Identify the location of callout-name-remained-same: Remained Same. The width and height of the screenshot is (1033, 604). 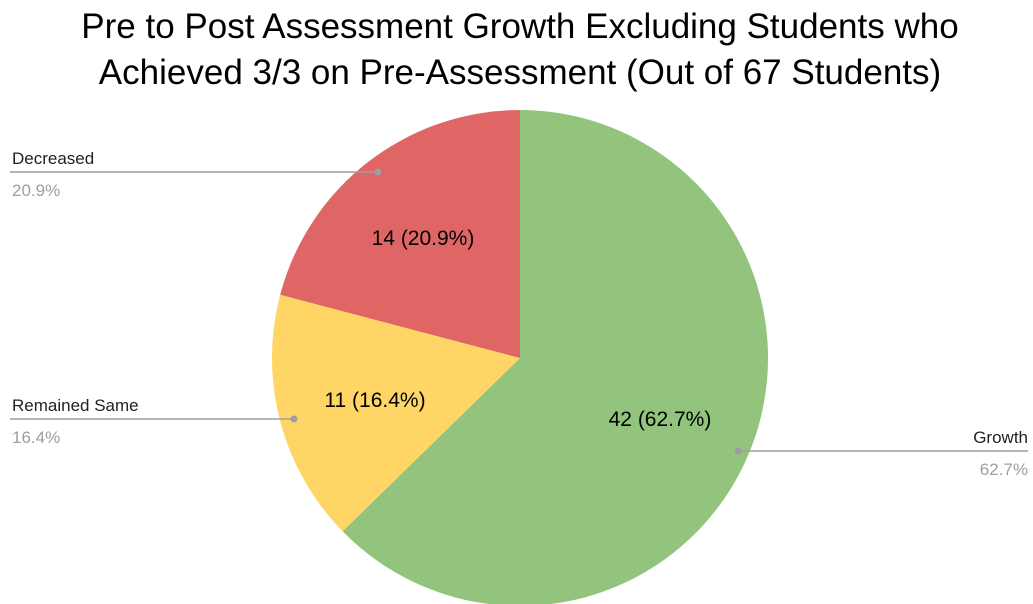
(75, 405).